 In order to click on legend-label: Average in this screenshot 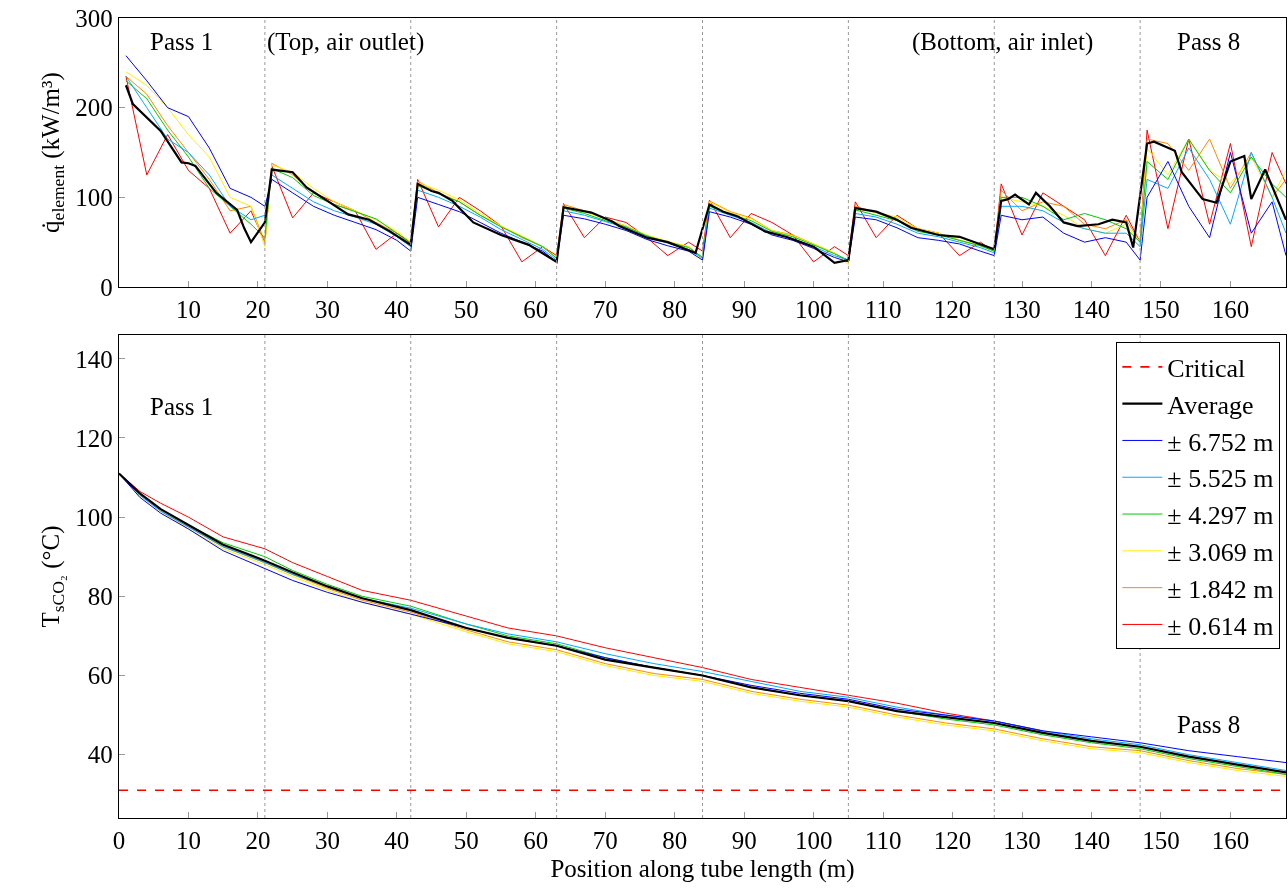, I will do `click(1210, 405)`.